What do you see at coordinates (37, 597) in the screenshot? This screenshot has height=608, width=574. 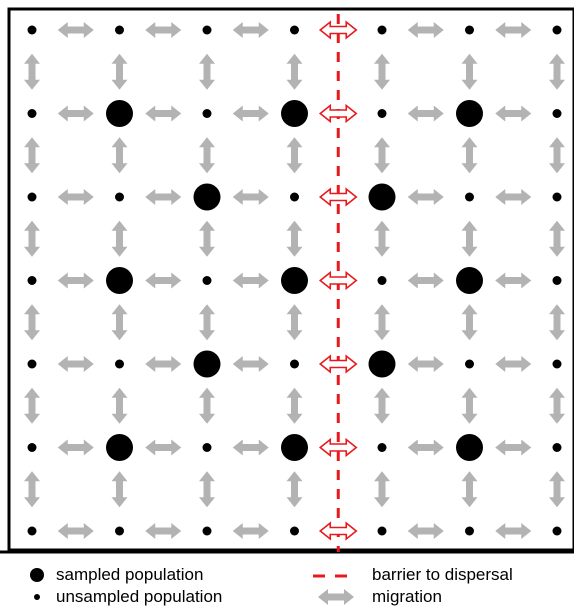 I see `legend-unsampled-marker` at bounding box center [37, 597].